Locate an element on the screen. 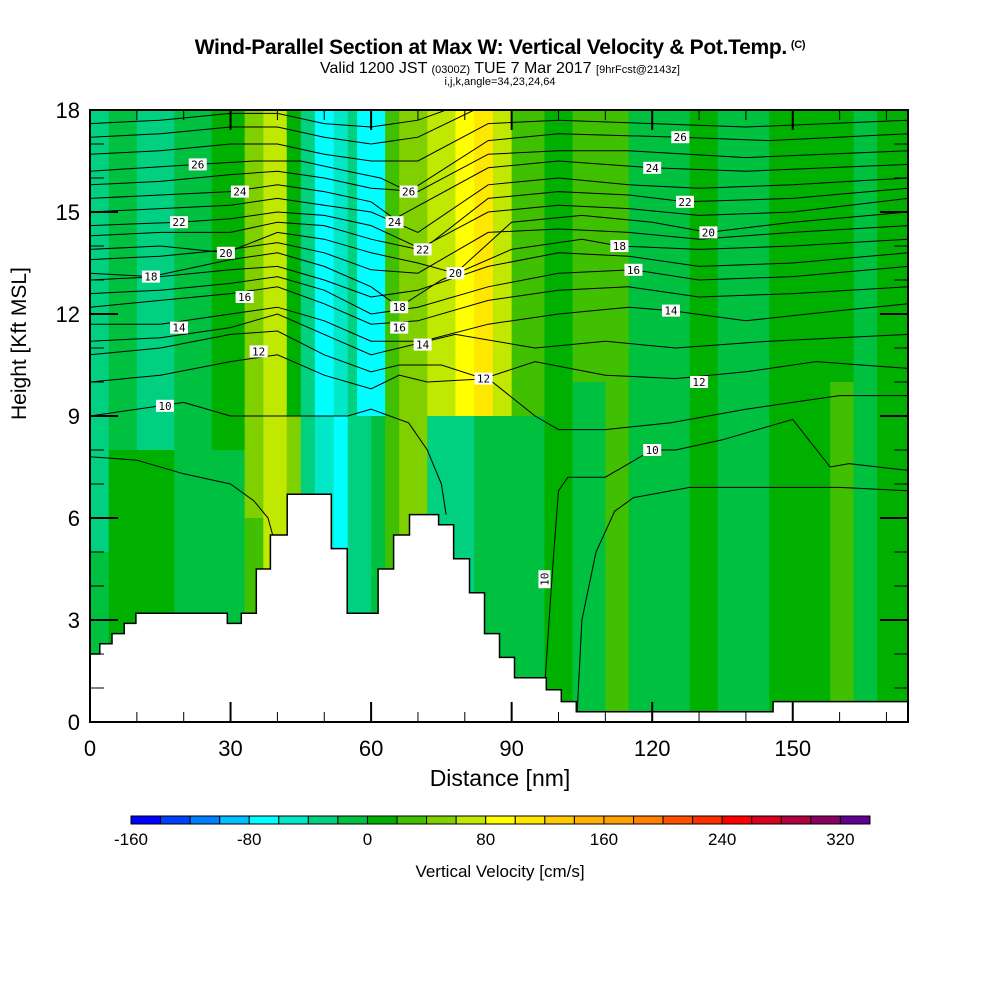 The height and width of the screenshot is (1000, 1000). y-tick-label: 0 is located at coordinates (74, 722).